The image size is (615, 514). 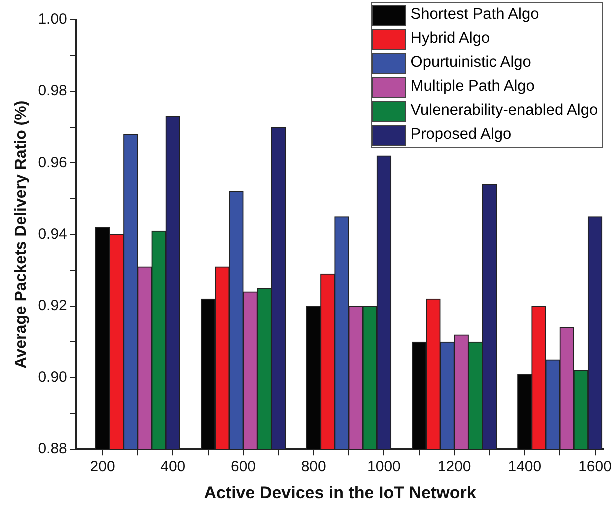 I want to click on x-tick-label: 1400, so click(x=525, y=467).